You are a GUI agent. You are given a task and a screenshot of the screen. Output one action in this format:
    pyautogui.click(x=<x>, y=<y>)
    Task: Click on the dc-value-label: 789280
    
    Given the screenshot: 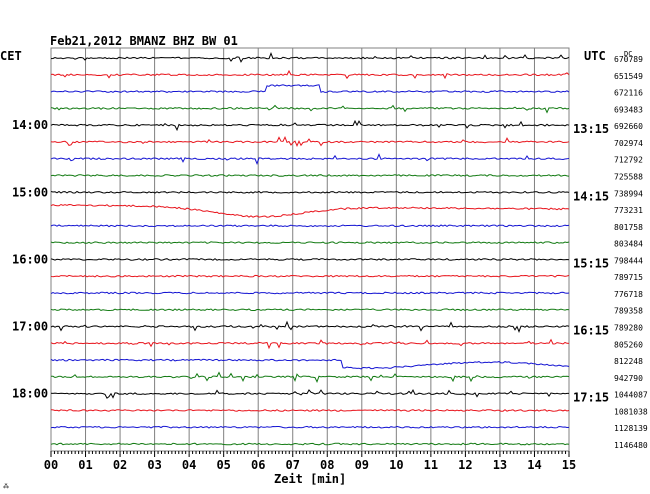 What is the action you would take?
    pyautogui.click(x=628, y=328)
    